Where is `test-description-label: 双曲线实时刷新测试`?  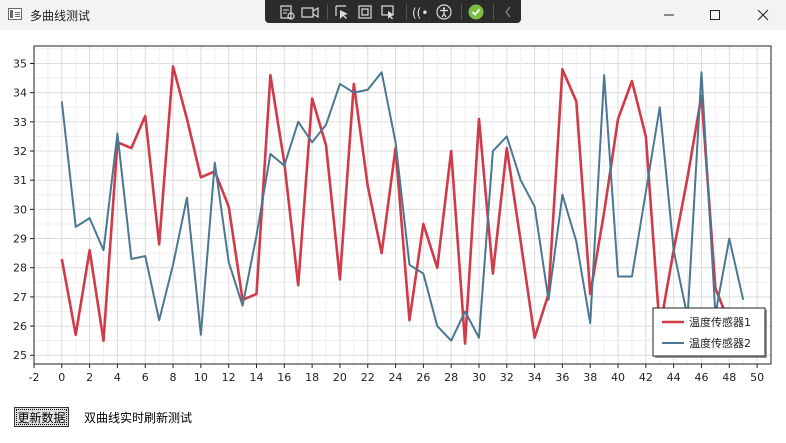
test-description-label: 双曲线实时刷新测试 is located at coordinates (138, 418).